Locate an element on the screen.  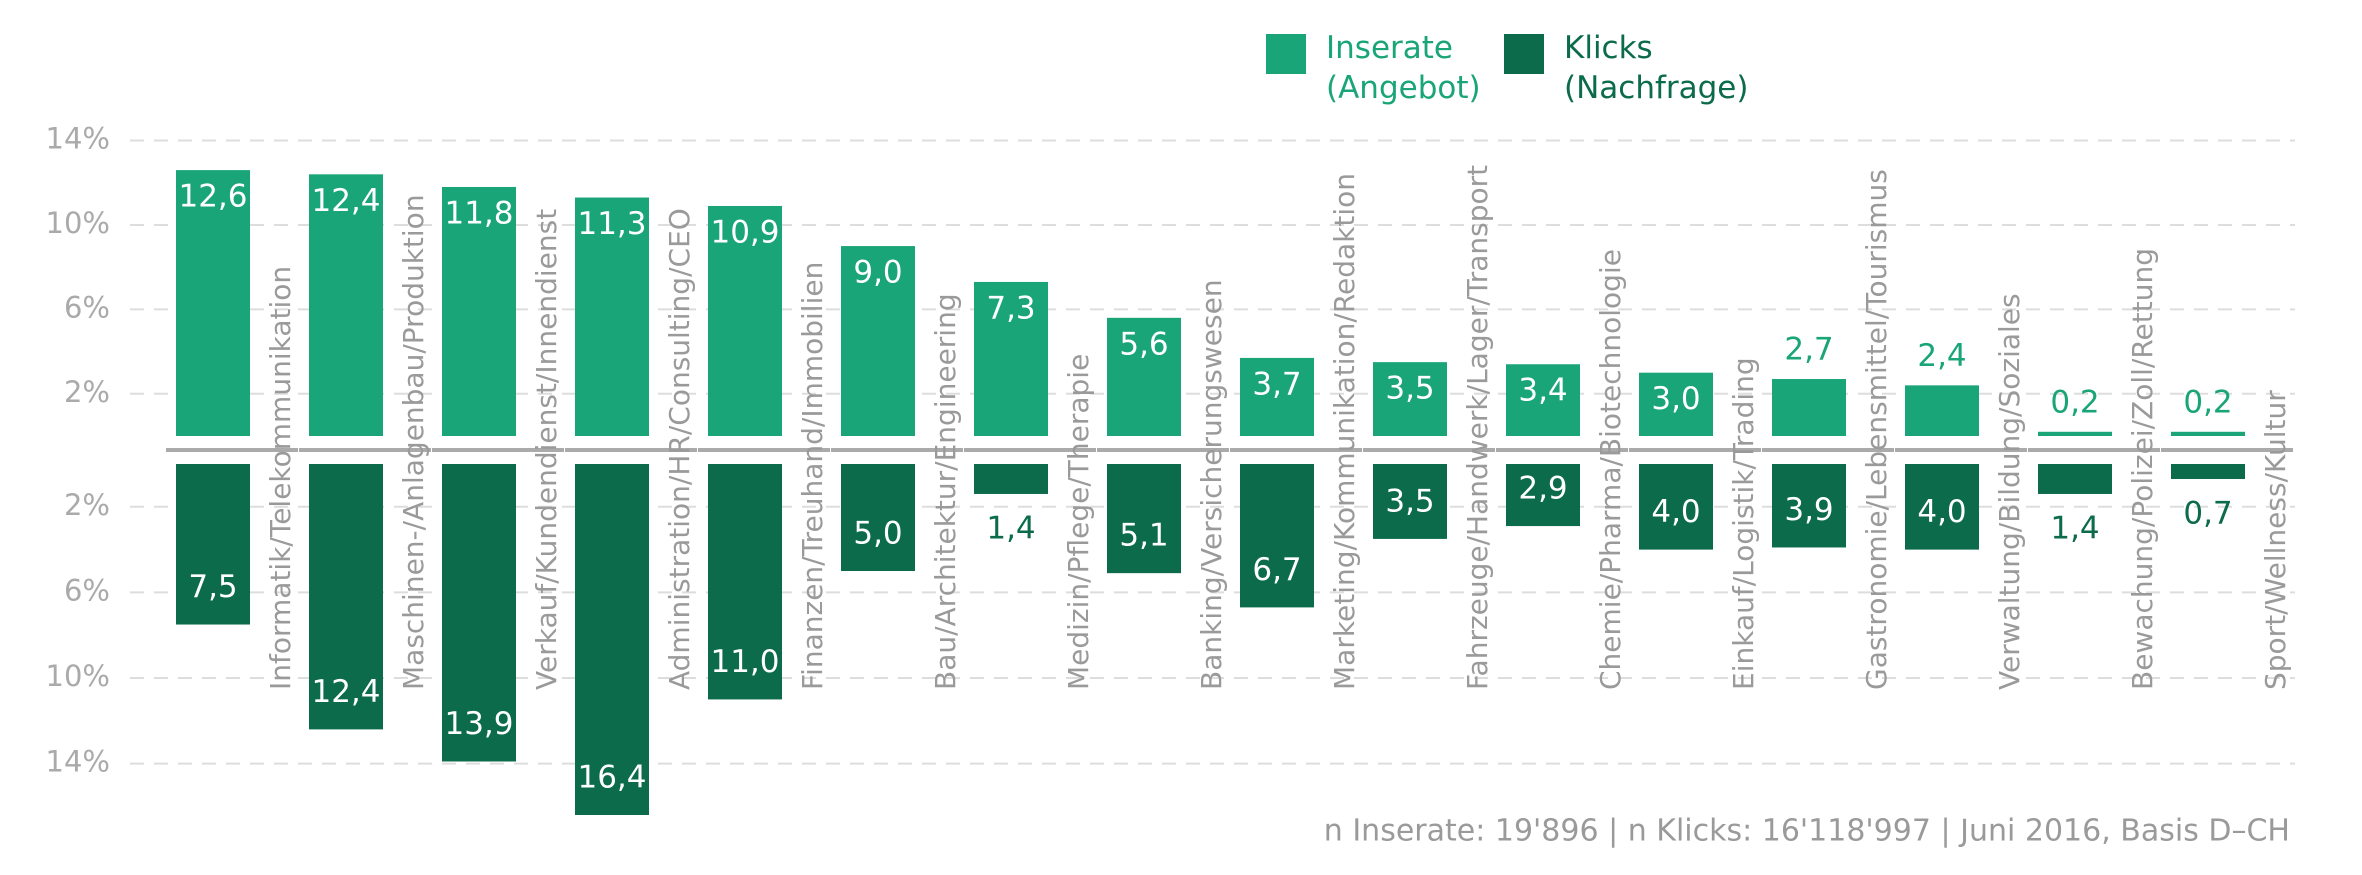
legend-label: Inserate (Angebot) is located at coordinates (1403, 68).